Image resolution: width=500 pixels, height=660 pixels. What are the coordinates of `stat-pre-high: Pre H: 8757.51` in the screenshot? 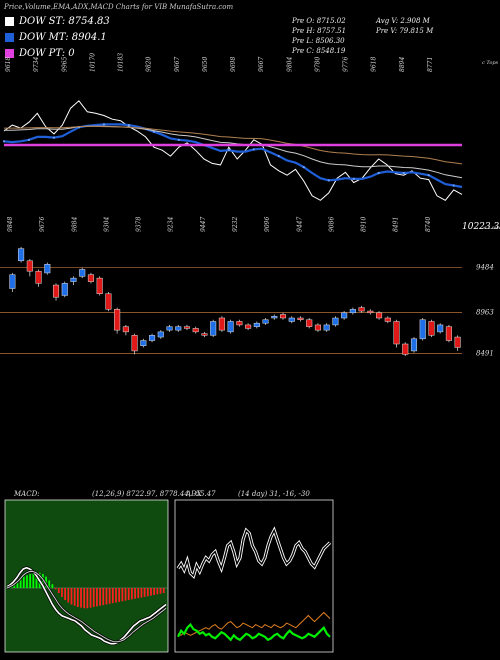 It's located at (319, 31).